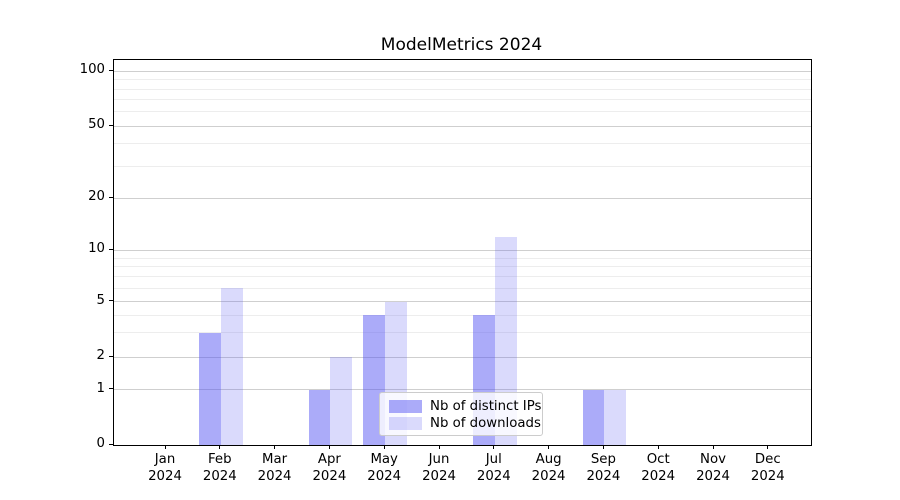 The image size is (900, 500). I want to click on y-tick-label: 0, so click(100, 443).